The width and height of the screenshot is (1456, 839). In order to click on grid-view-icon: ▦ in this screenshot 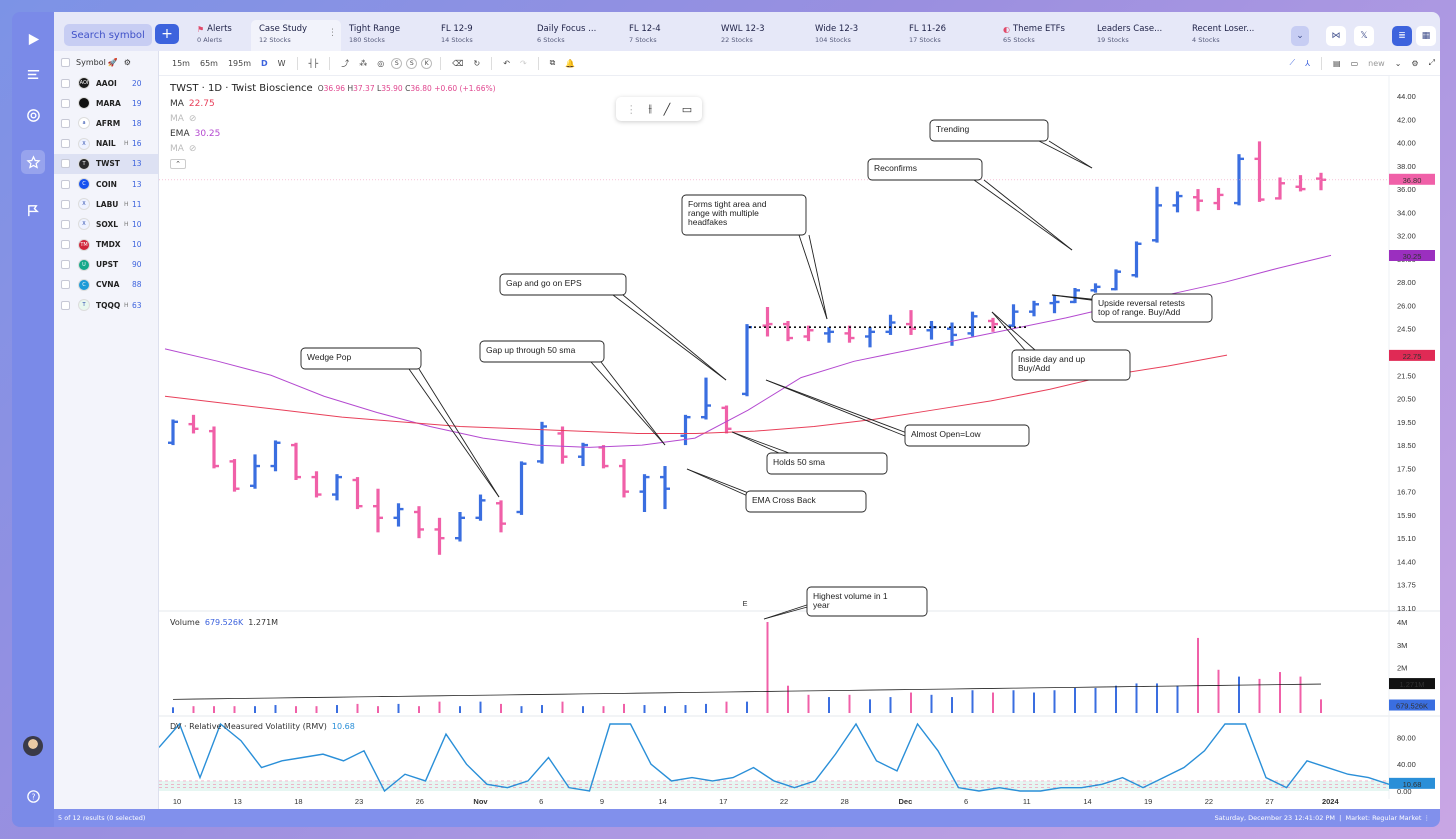, I will do `click(1426, 36)`.